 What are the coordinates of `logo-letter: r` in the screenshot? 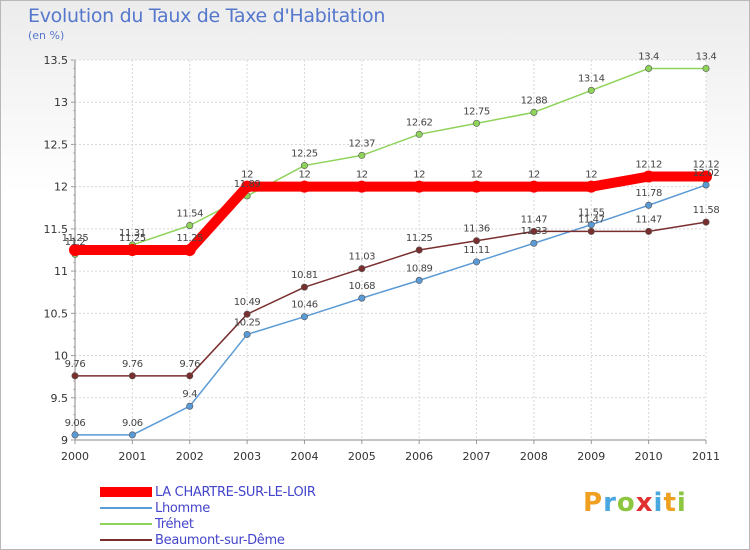 It's located at (610, 503).